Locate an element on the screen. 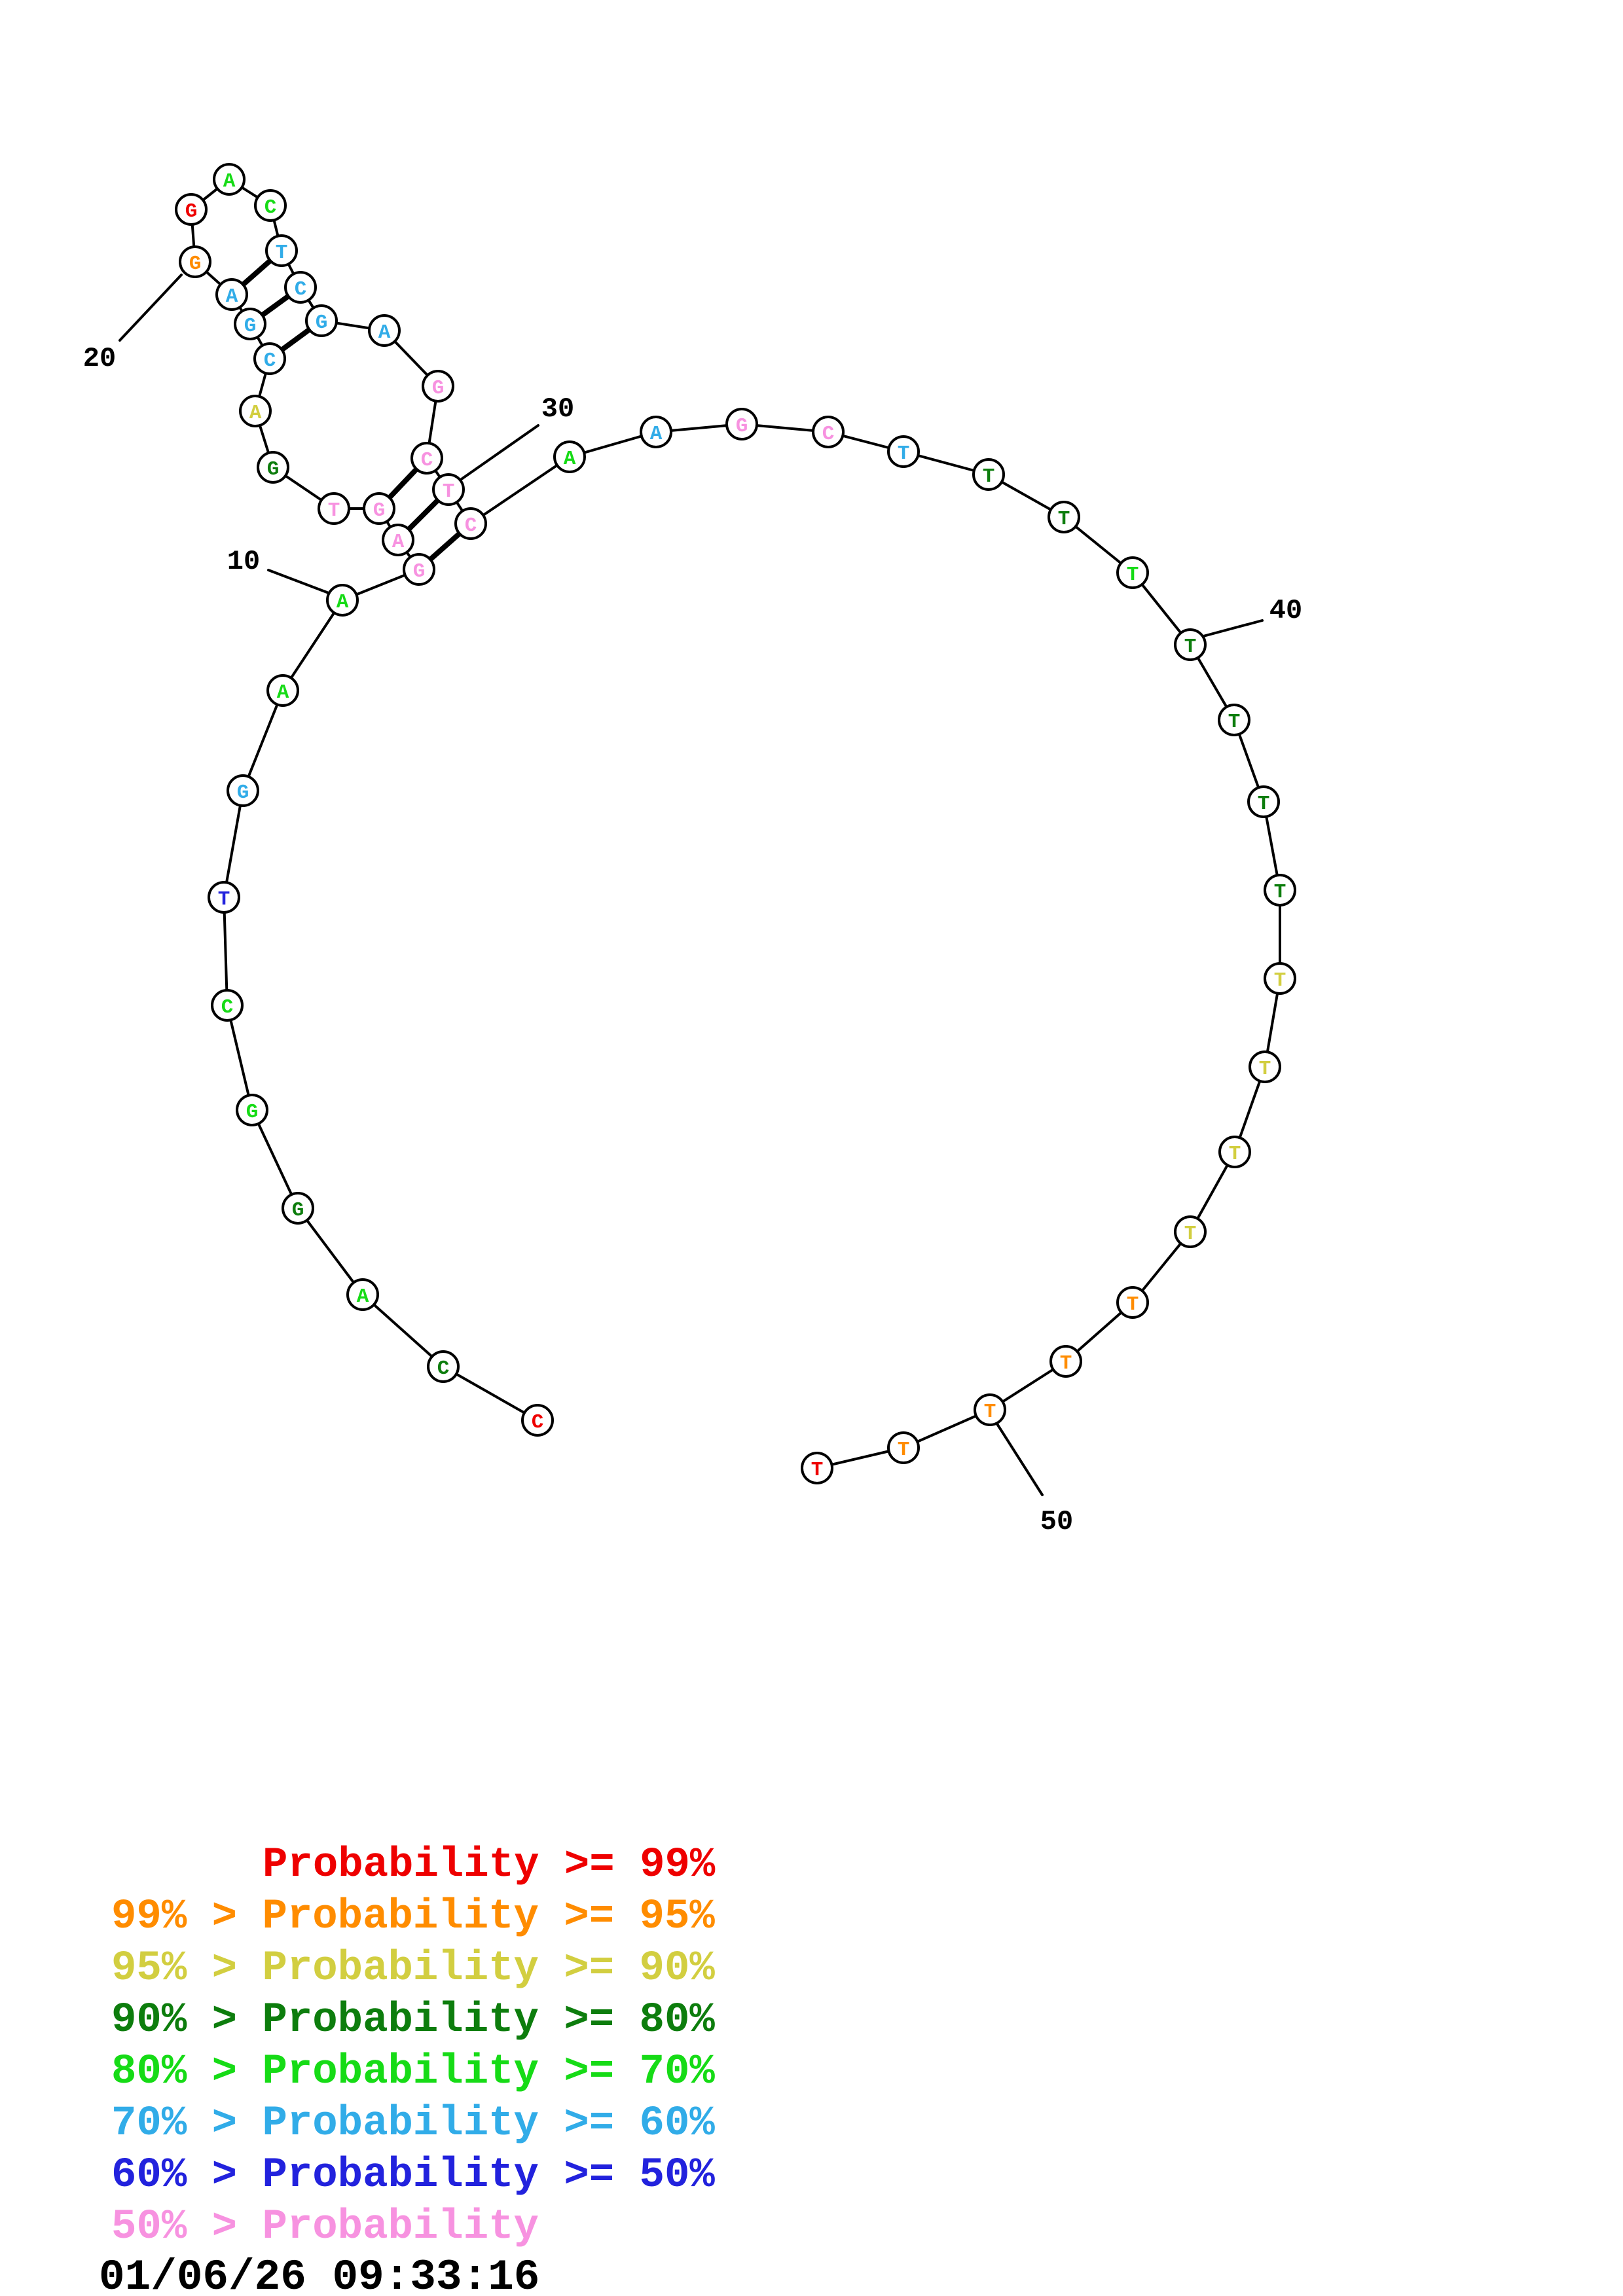 The height and width of the screenshot is (2296, 1623). nucleotide-letter-49: T is located at coordinates (1066, 1363).